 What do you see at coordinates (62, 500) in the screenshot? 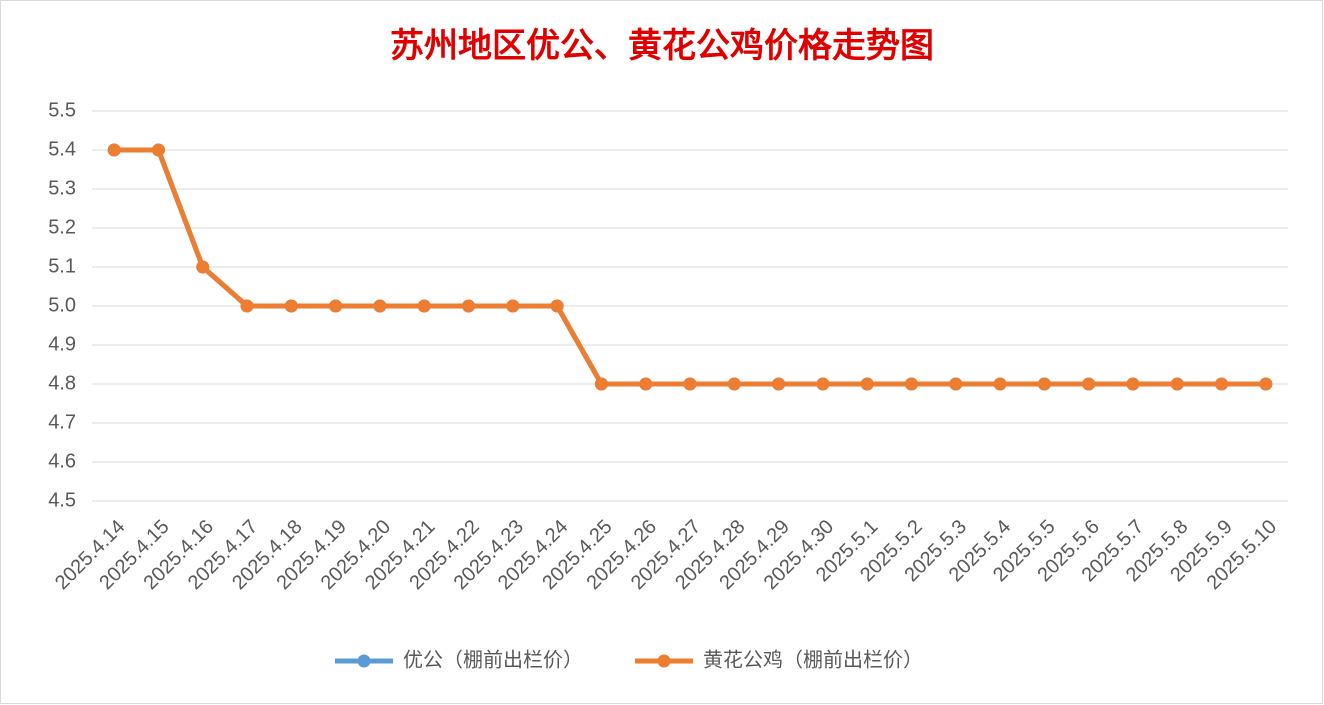
I see `y-tick-label: 4.5` at bounding box center [62, 500].